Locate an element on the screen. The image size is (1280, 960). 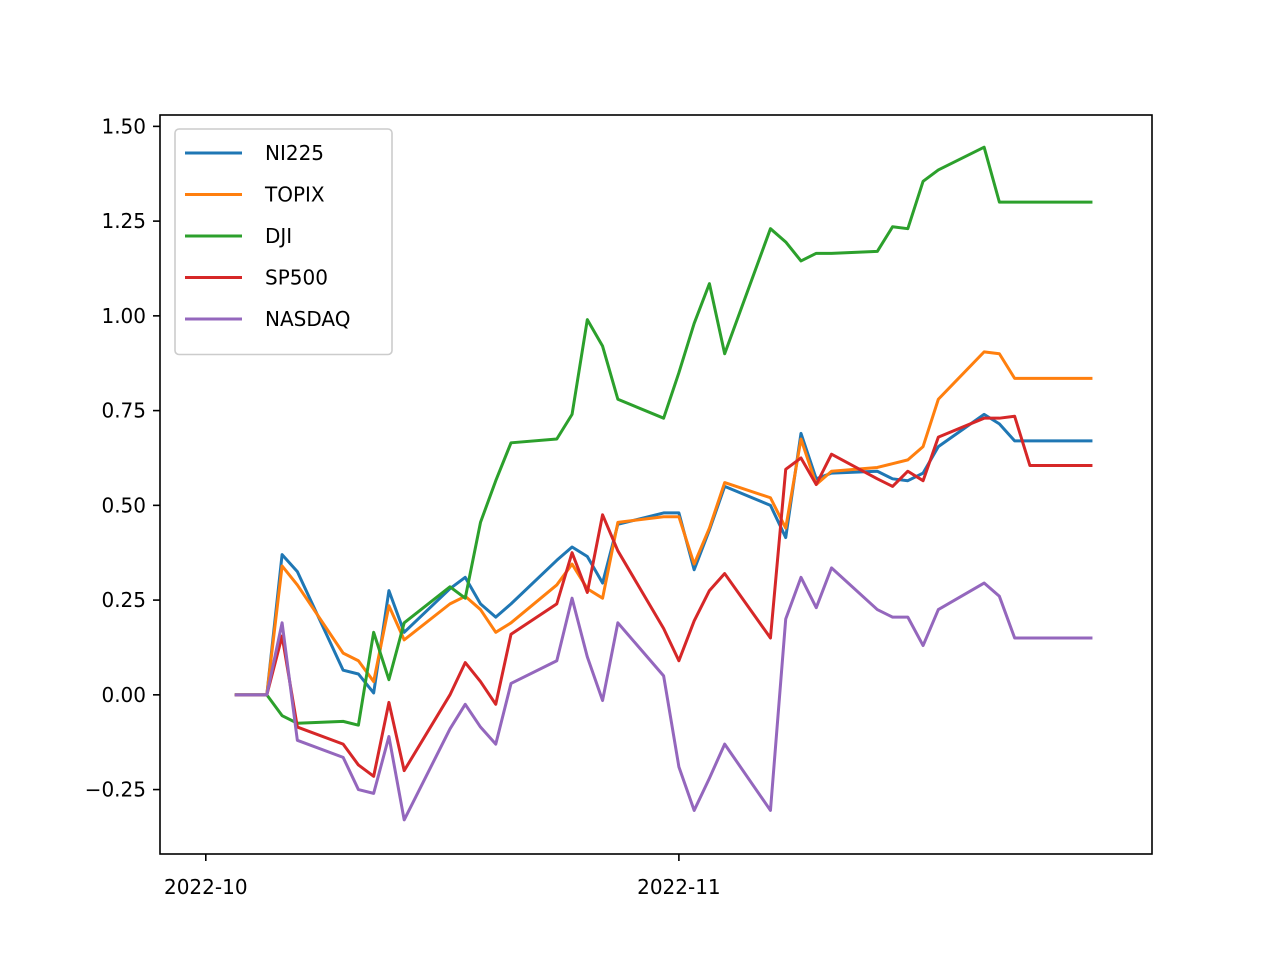
y-tick-label: 1.25 is located at coordinates (123, 221).